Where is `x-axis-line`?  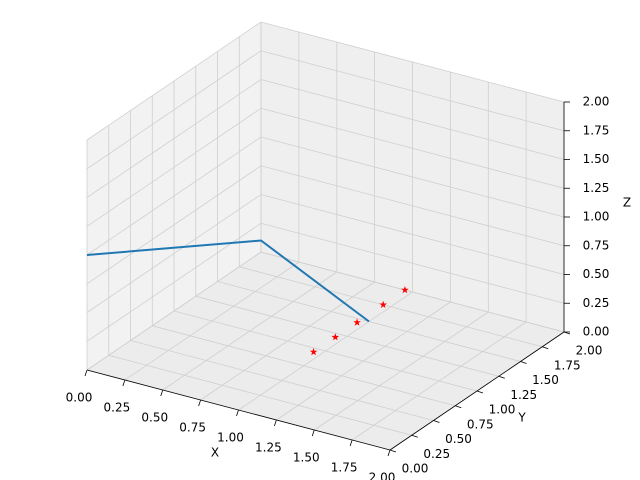 x-axis-line is located at coordinates (238, 410).